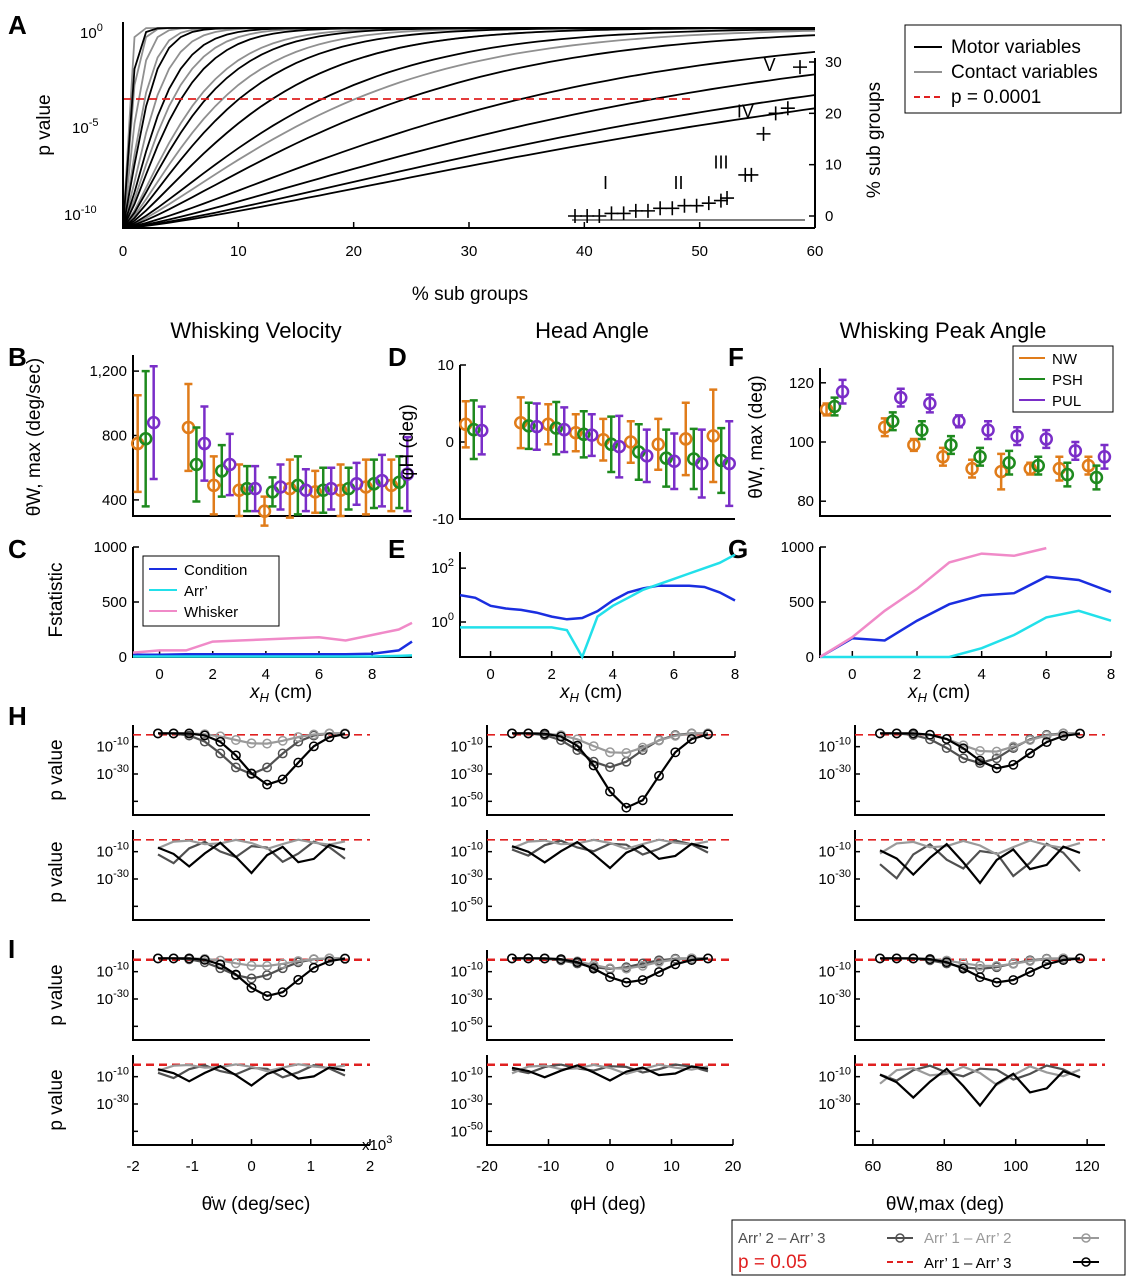 The height and width of the screenshot is (1277, 1129). Describe the element at coordinates (842, 391) in the screenshot. I see `panel-f-pul-0-errorbar` at that location.